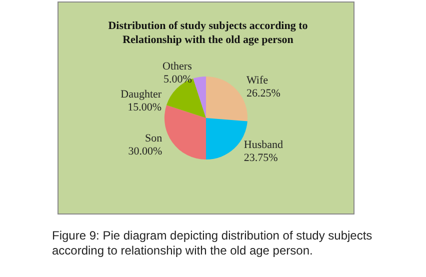  What do you see at coordinates (261, 158) in the screenshot?
I see `data-label: 23.75%` at bounding box center [261, 158].